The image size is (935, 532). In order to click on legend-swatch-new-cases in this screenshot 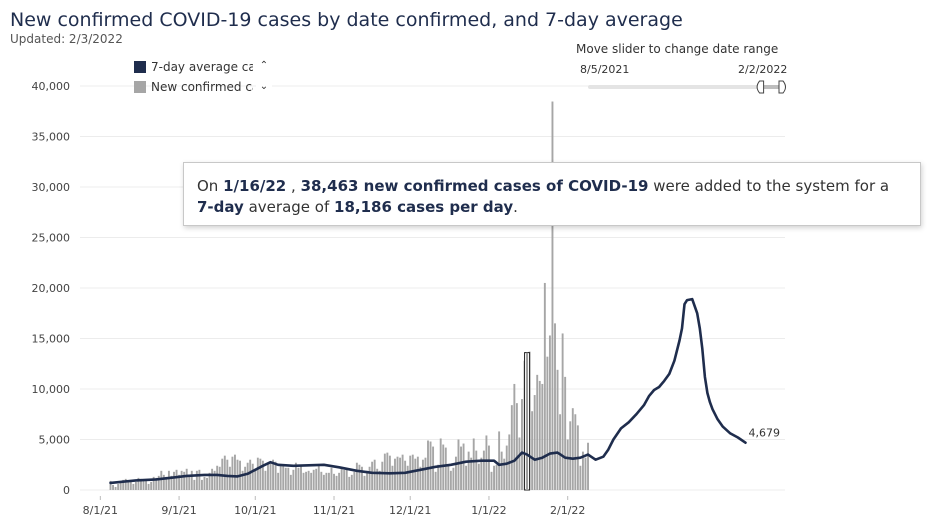, I will do `click(140, 87)`.